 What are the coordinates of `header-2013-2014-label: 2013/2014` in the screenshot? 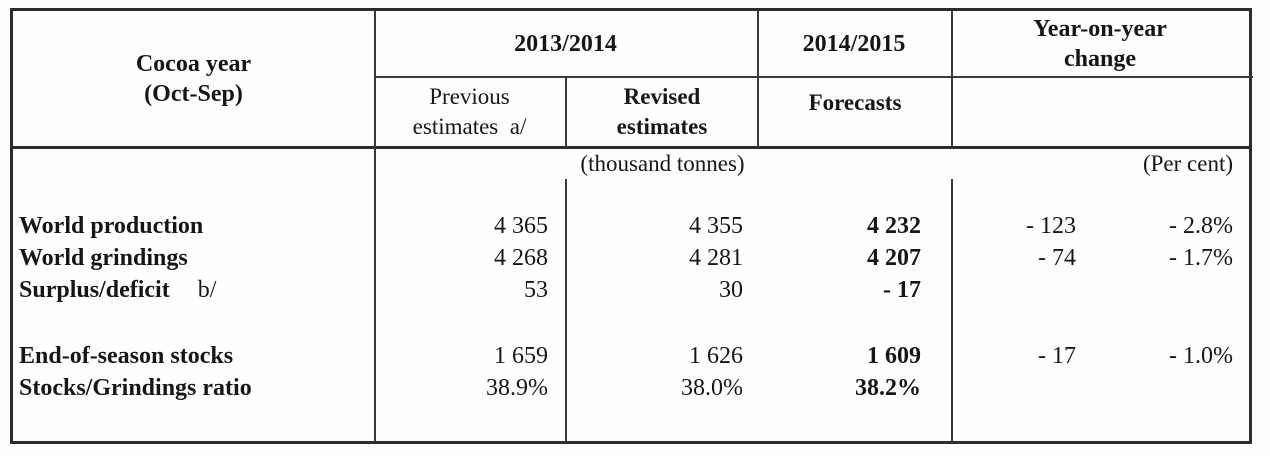 It's located at (565, 43).